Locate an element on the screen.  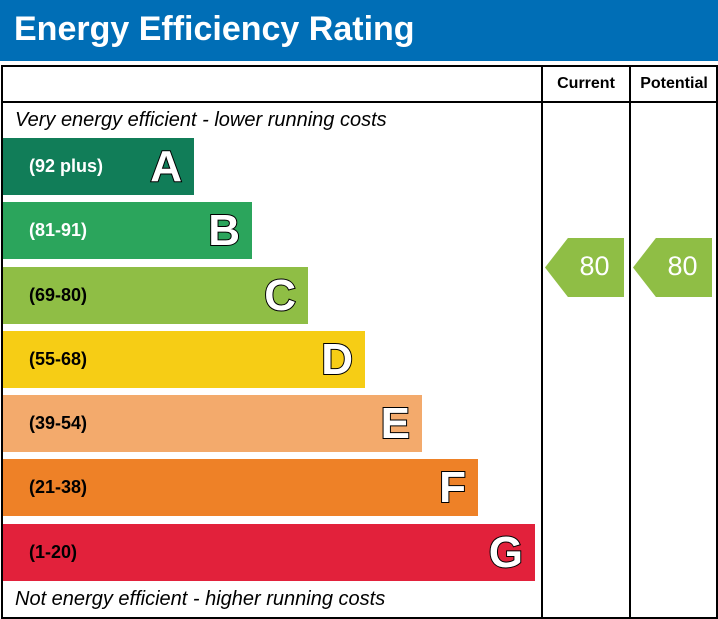
band-letter: C is located at coordinates (280, 295).